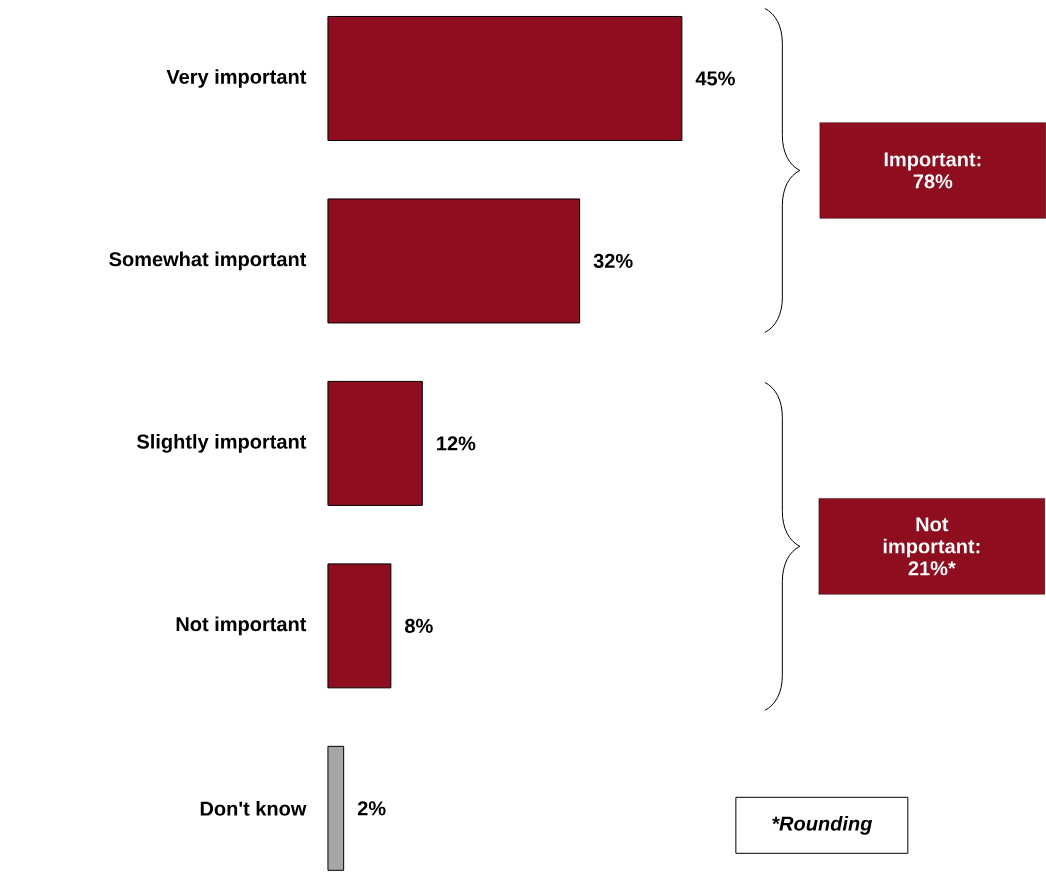 This screenshot has width=1046, height=872. What do you see at coordinates (419, 625) in the screenshot?
I see `data-label: 8%` at bounding box center [419, 625].